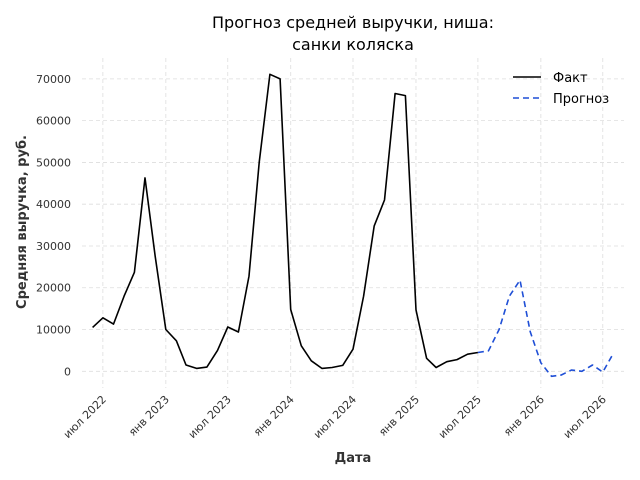 The height and width of the screenshot is (480, 640). Describe the element at coordinates (353, 44) in the screenshot. I see `chart-title-line-2: санки коляска` at that location.